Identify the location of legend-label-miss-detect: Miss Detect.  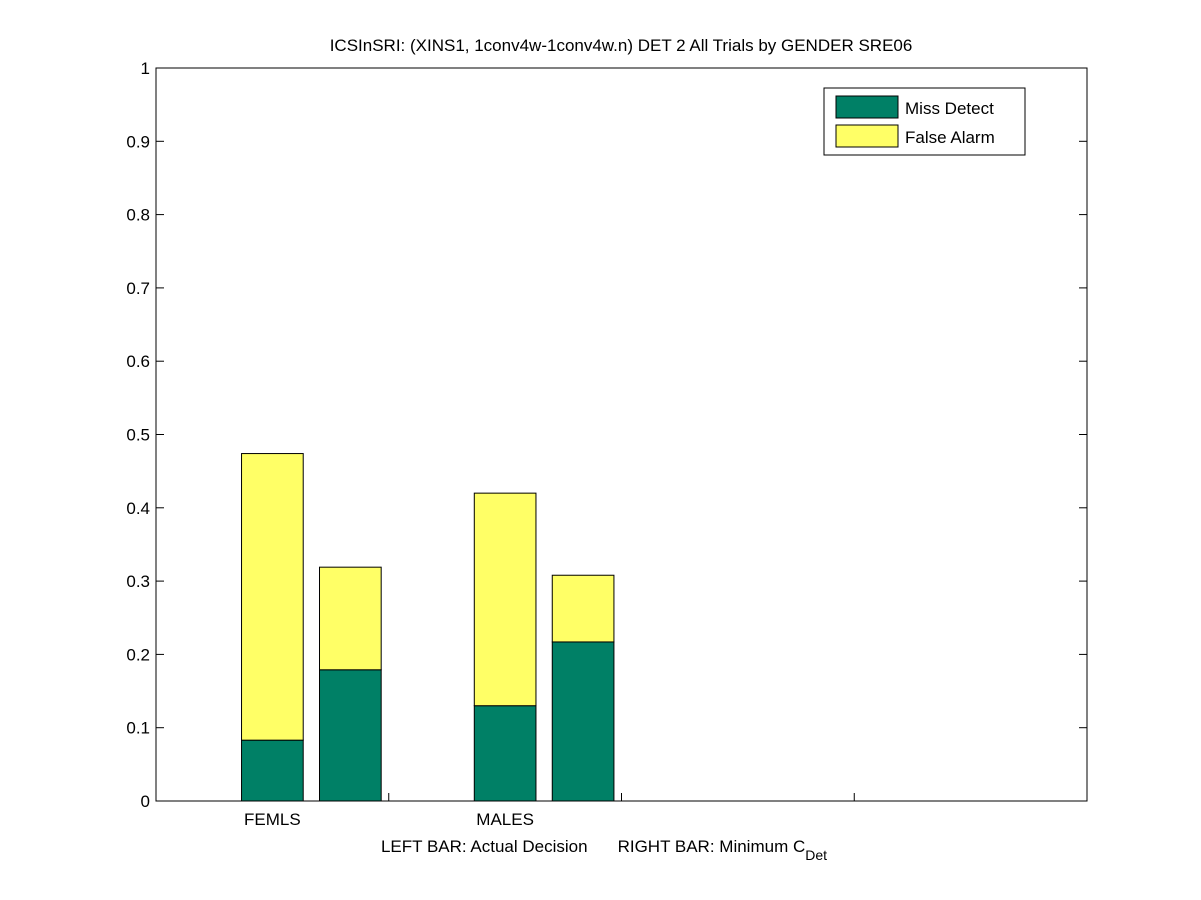
(949, 108).